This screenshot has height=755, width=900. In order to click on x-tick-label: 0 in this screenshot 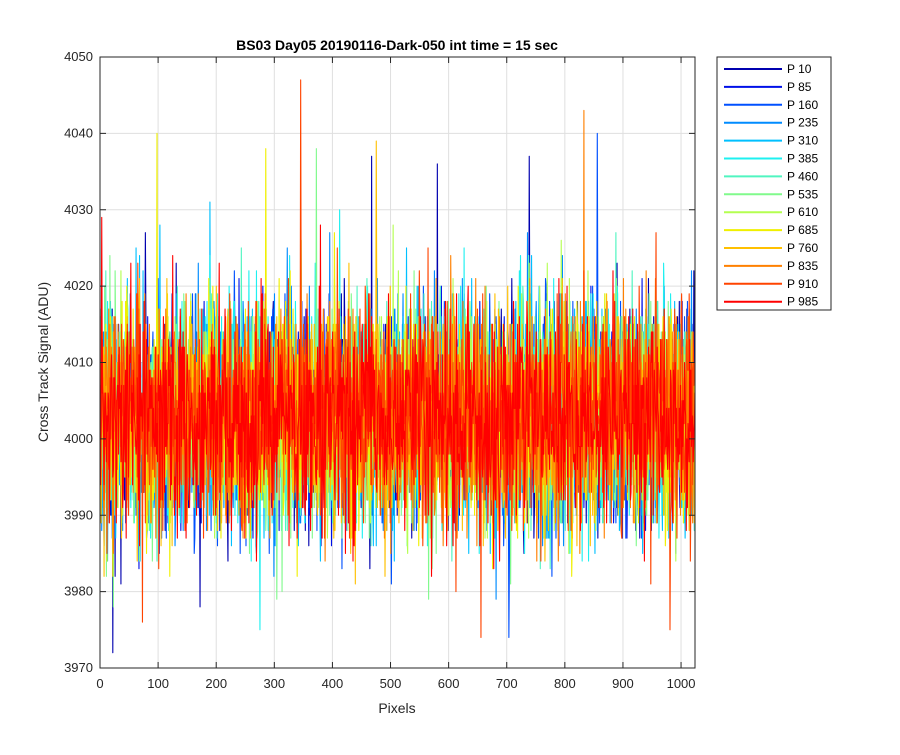, I will do `click(99, 683)`.